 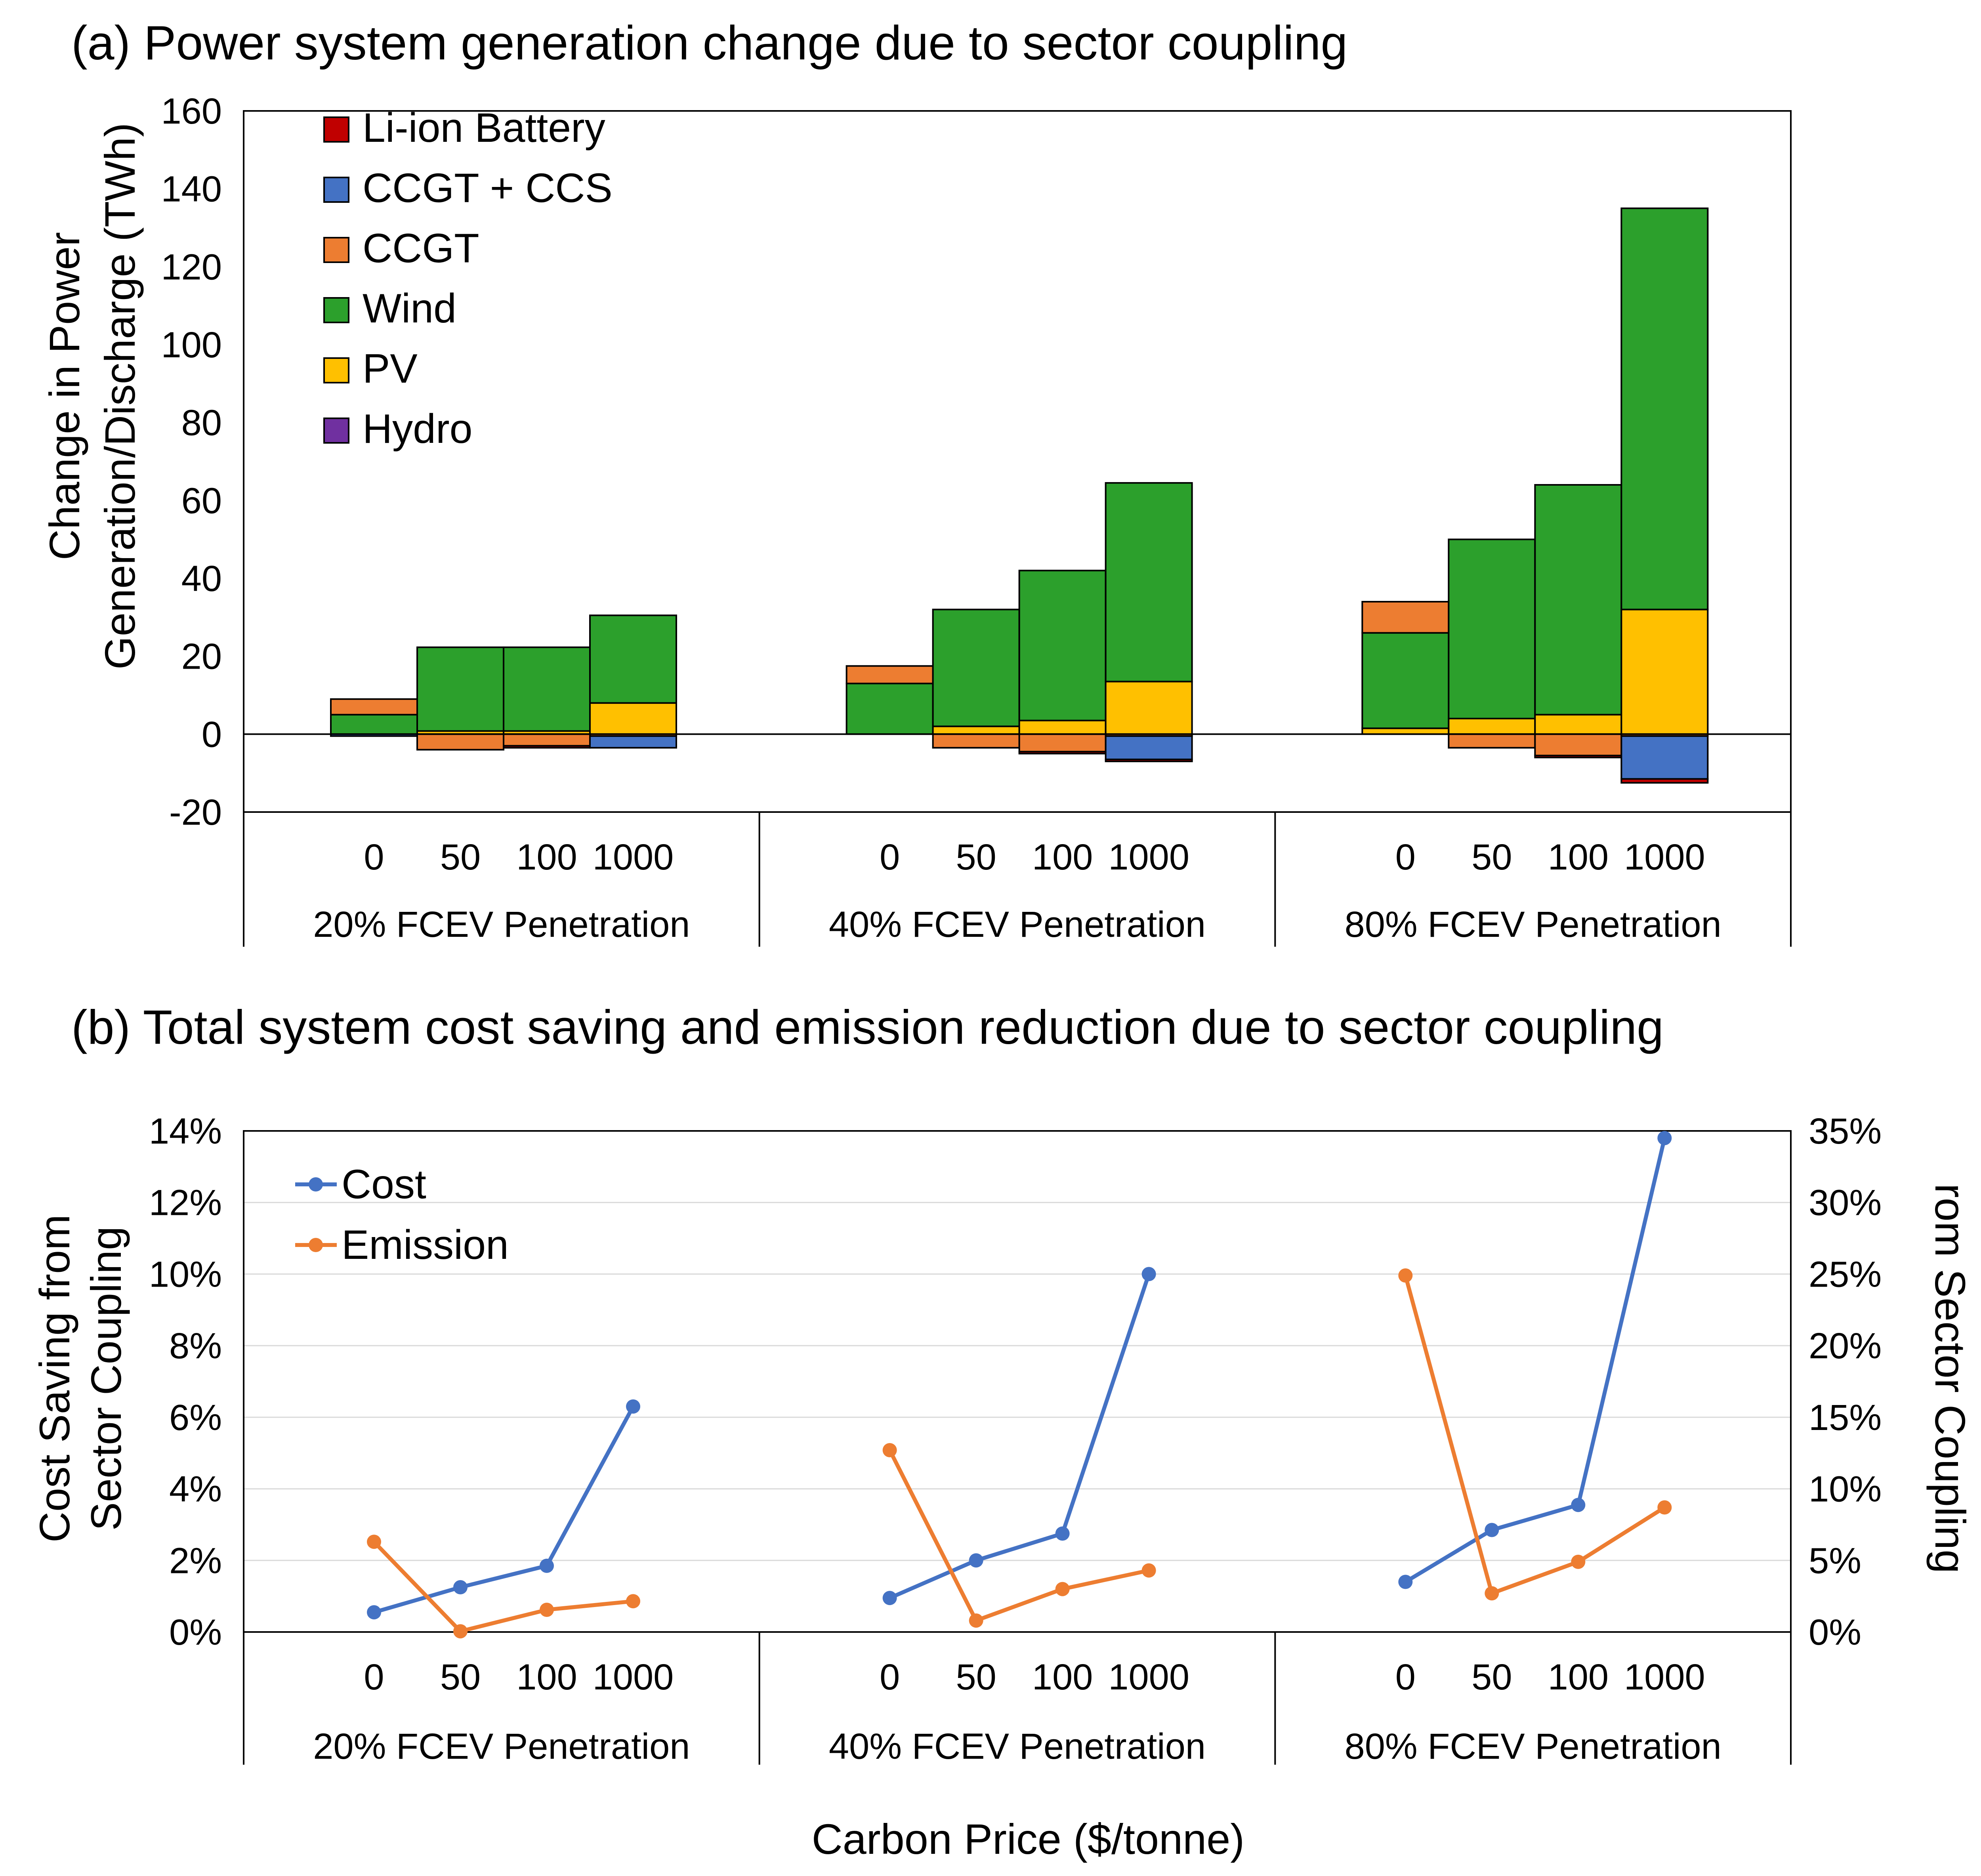 I want to click on y2-tick-label: 20%, so click(x=1845, y=1346).